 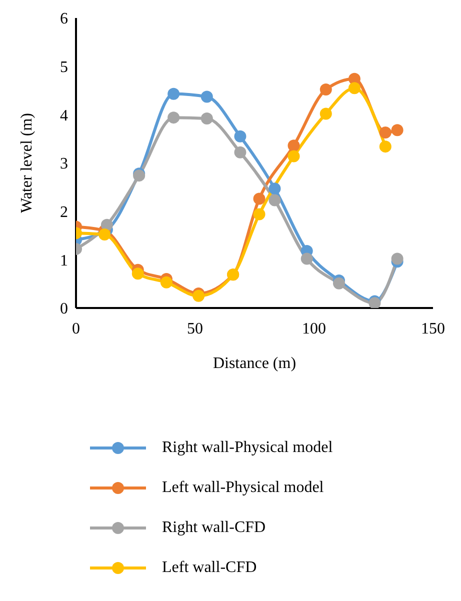 I want to click on y-tick-label: 1, so click(x=64, y=261).